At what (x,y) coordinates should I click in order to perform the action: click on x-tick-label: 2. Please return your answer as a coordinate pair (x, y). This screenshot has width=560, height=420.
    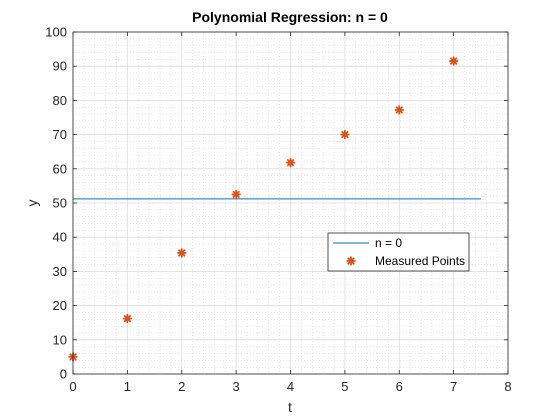
    Looking at the image, I should click on (181, 386).